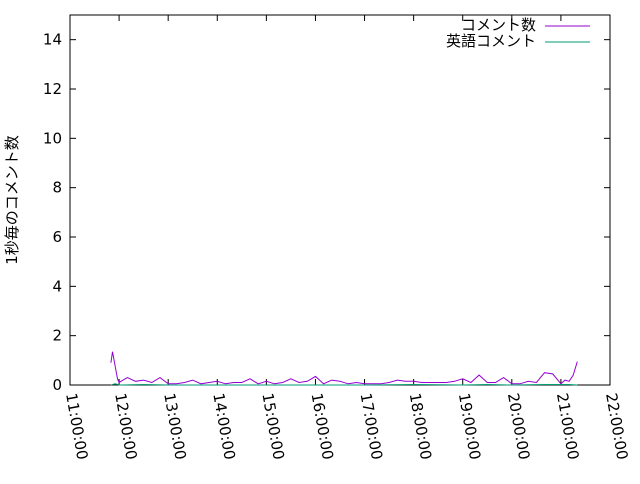 The image size is (640, 484). I want to click on x-tick-label: 22:00:00, so click(616, 426).